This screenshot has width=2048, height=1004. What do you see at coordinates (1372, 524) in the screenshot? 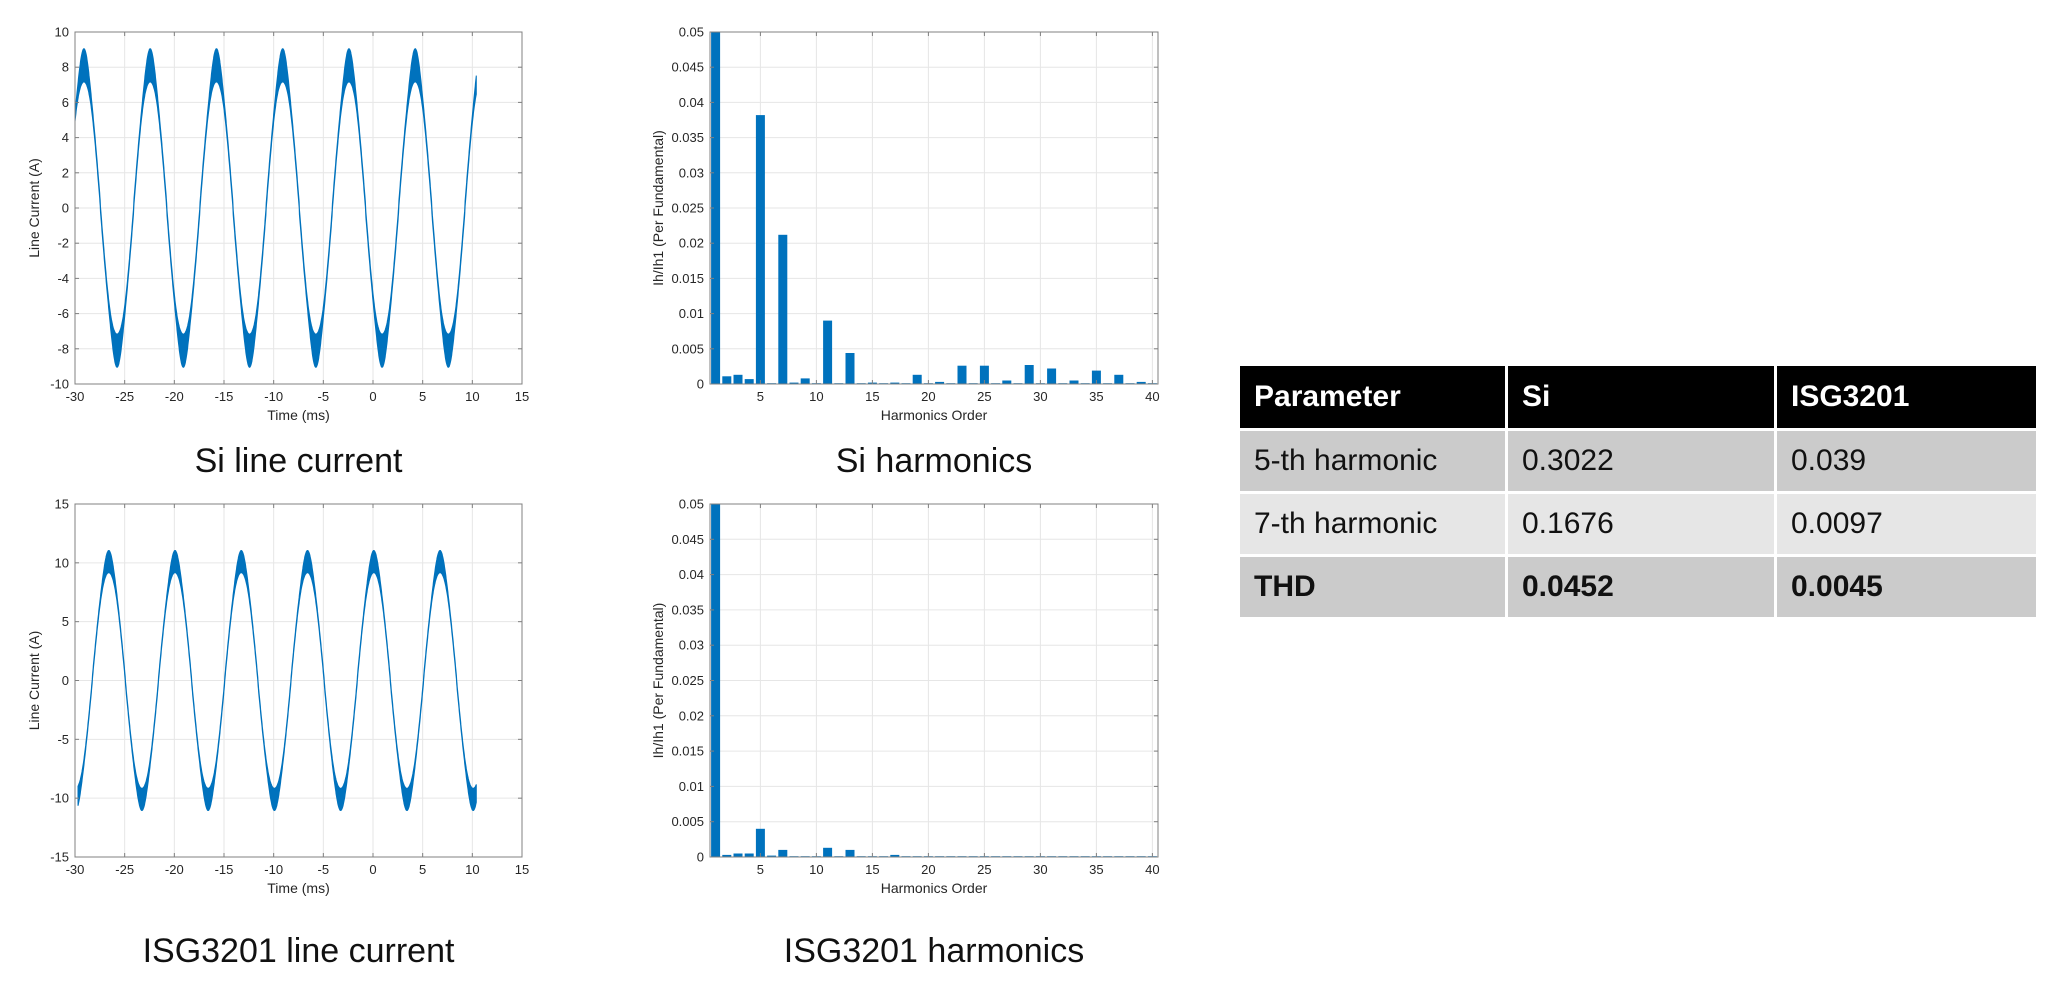
I see `row-label: 7-th harmonic` at bounding box center [1372, 524].